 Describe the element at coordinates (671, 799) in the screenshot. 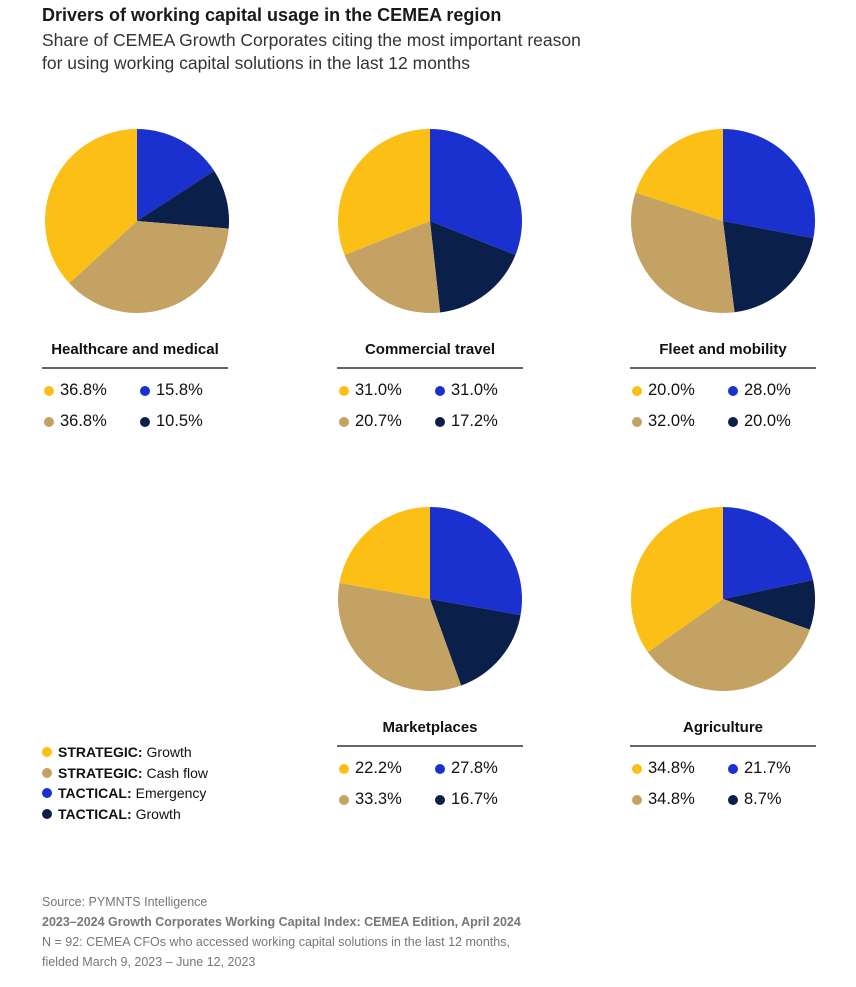

I see `value-text: 34.8%` at that location.